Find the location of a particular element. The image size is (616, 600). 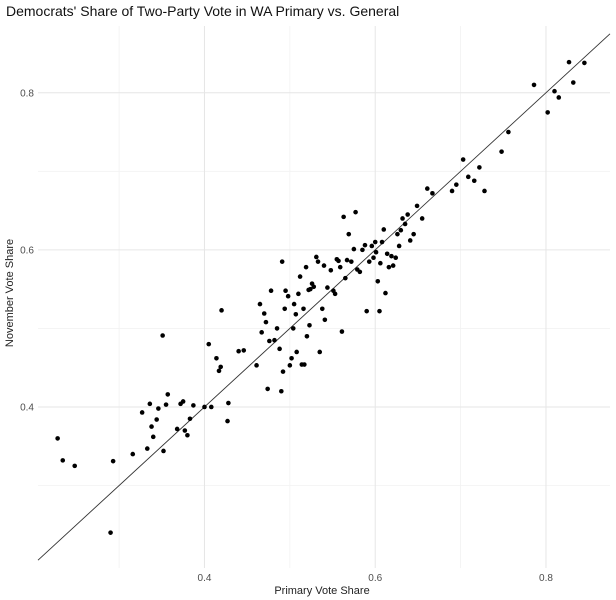

y-tick-label: 0.8 is located at coordinates (27, 93).